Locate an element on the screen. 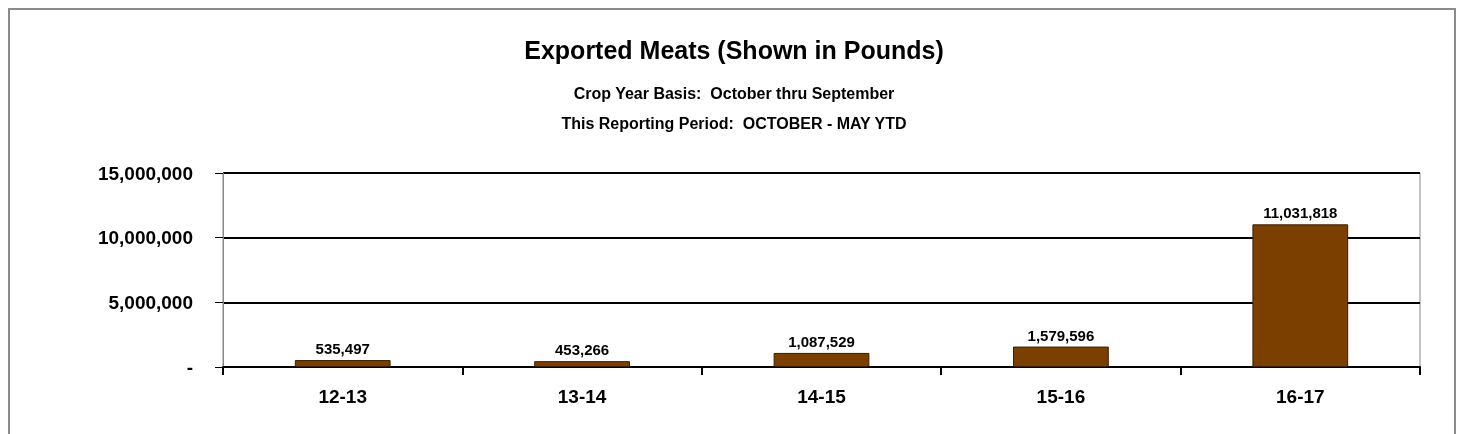  y-tick-label: - is located at coordinates (189, 367).